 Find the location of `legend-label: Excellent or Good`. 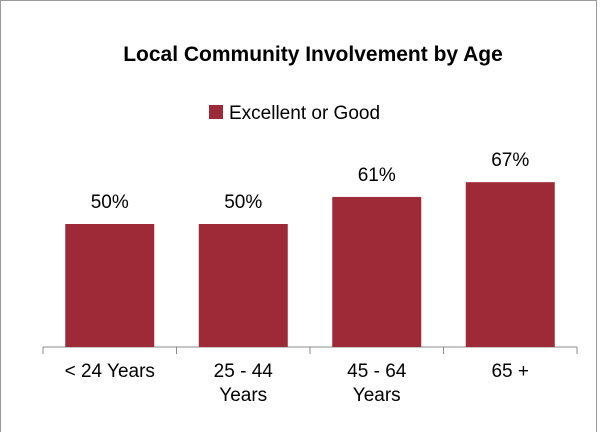

legend-label: Excellent or Good is located at coordinates (304, 113).